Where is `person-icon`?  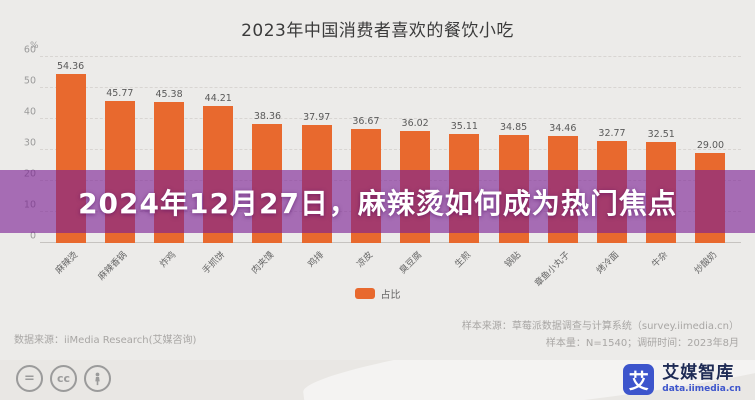
person-icon is located at coordinates (97, 378).